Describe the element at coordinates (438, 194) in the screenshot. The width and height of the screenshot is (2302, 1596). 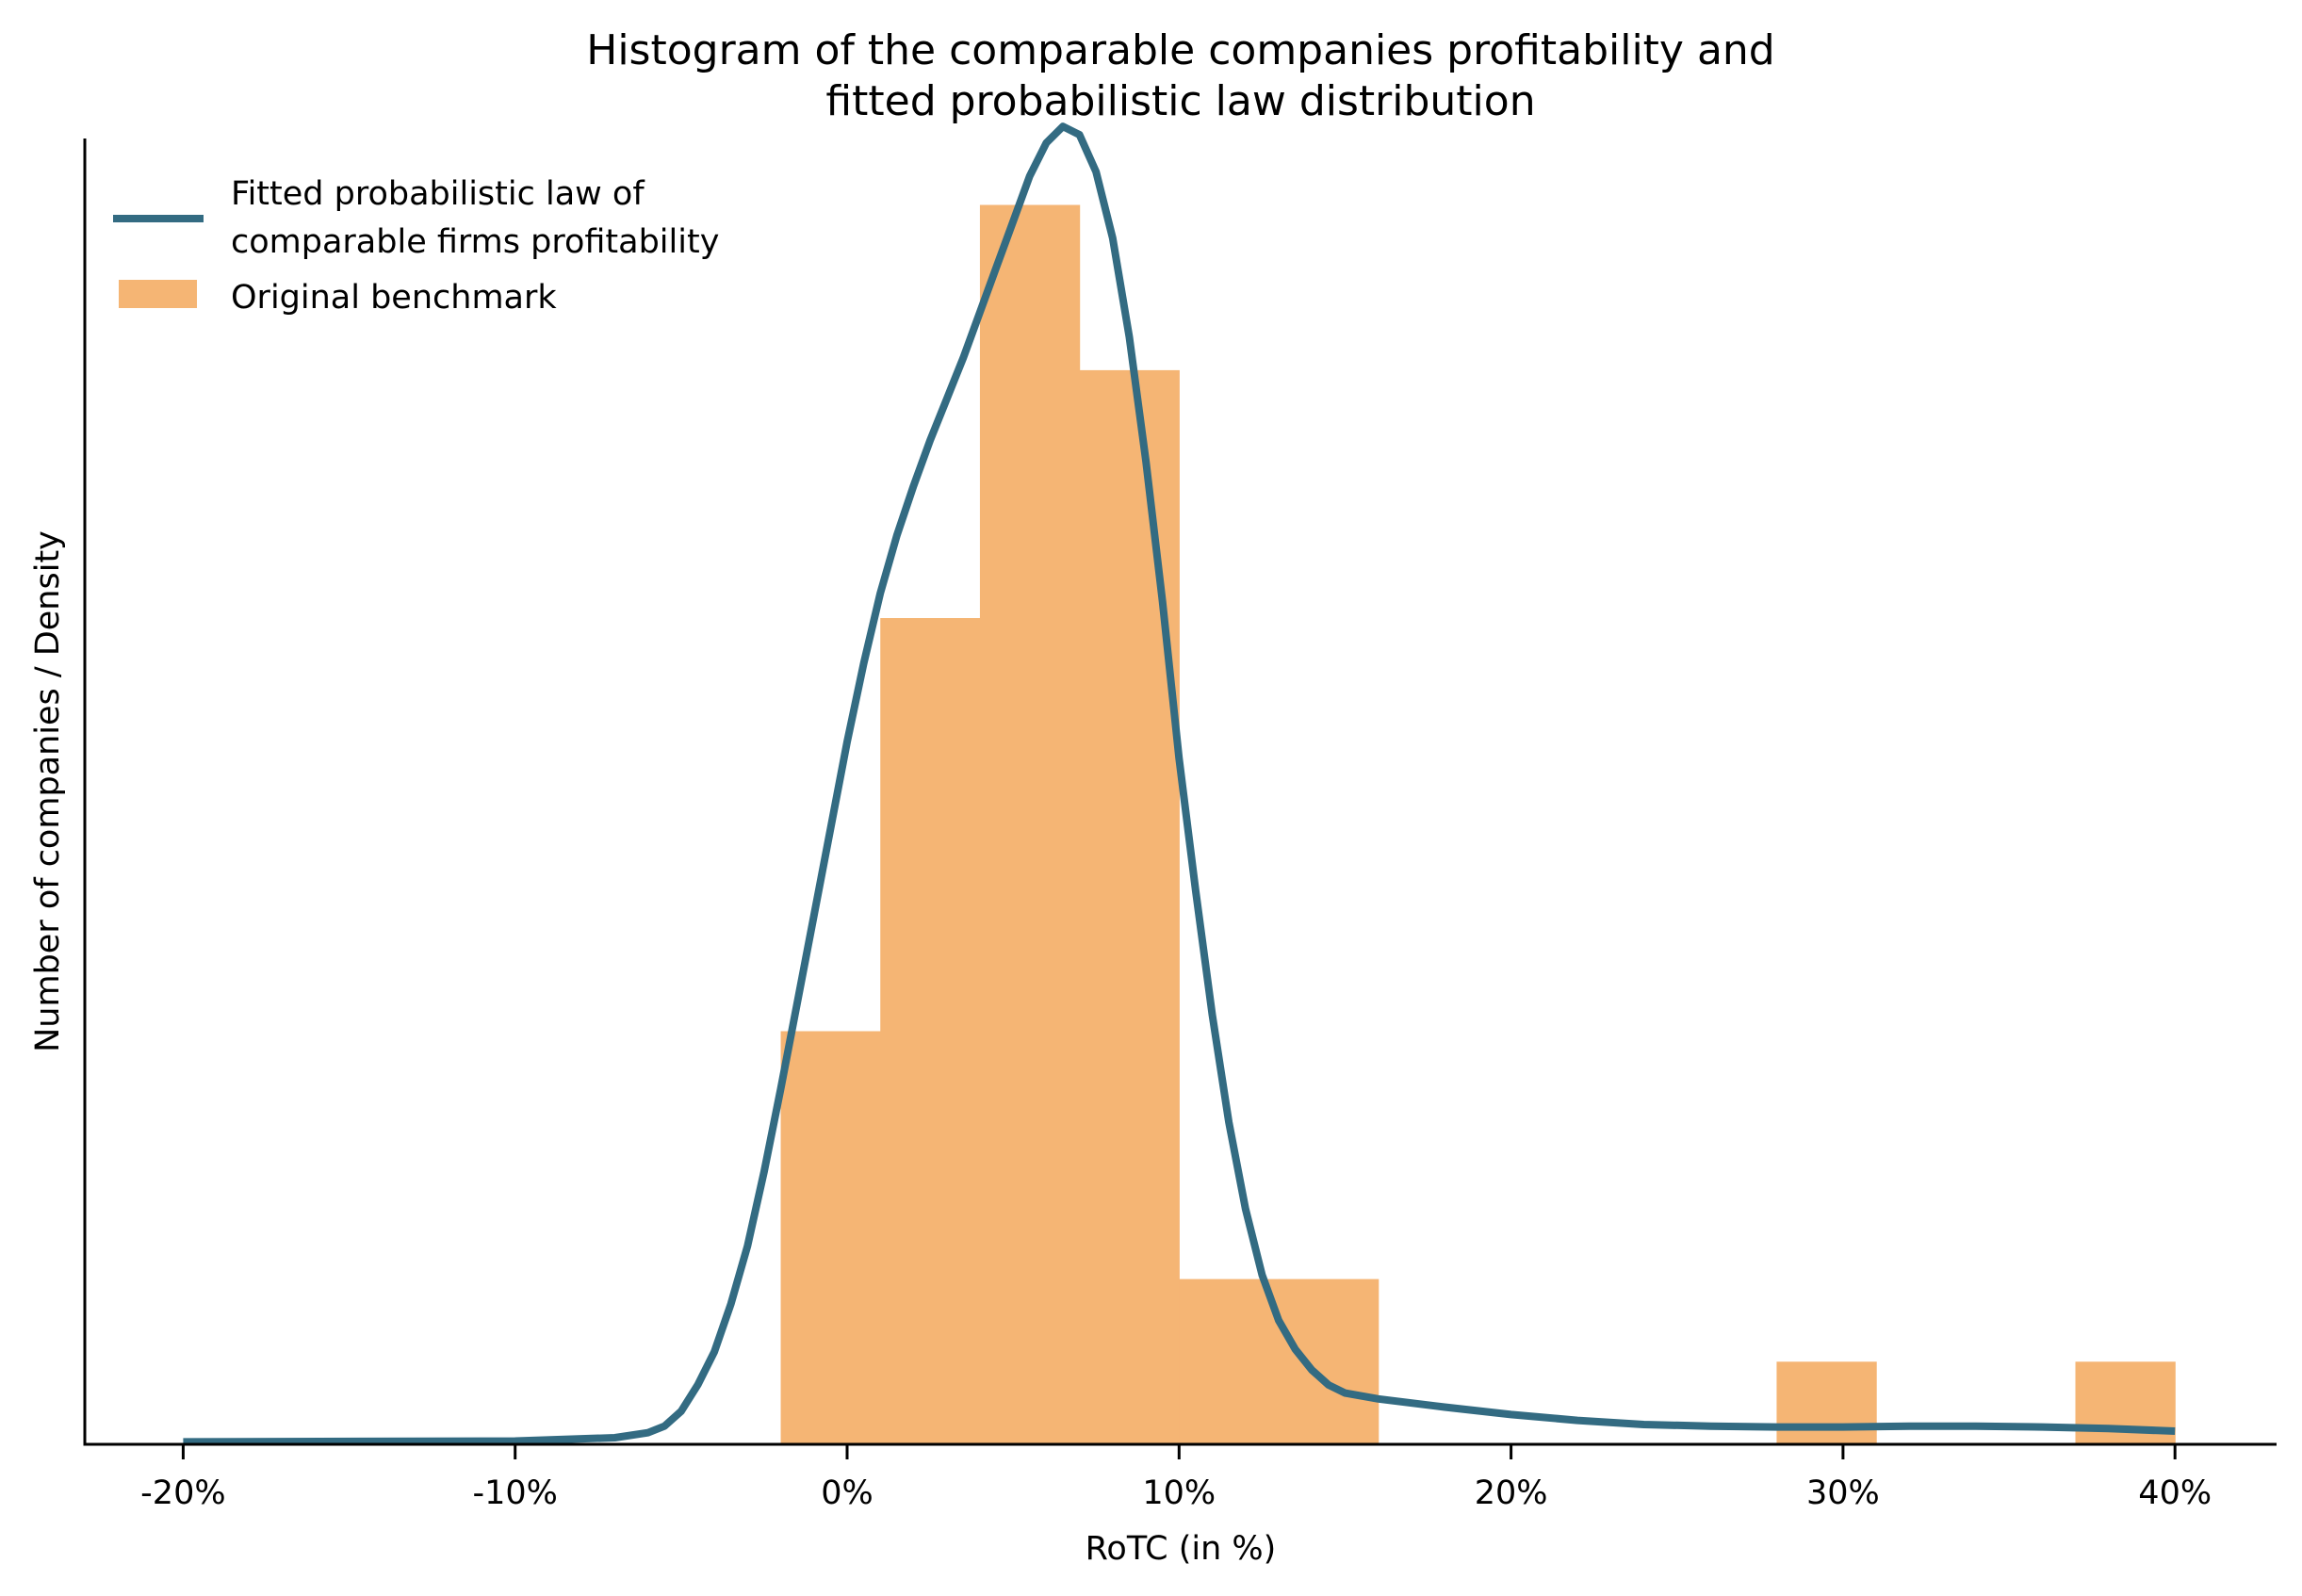
I see `legend-label-fitted-line-1: Fitted probabilistic law of` at that location.